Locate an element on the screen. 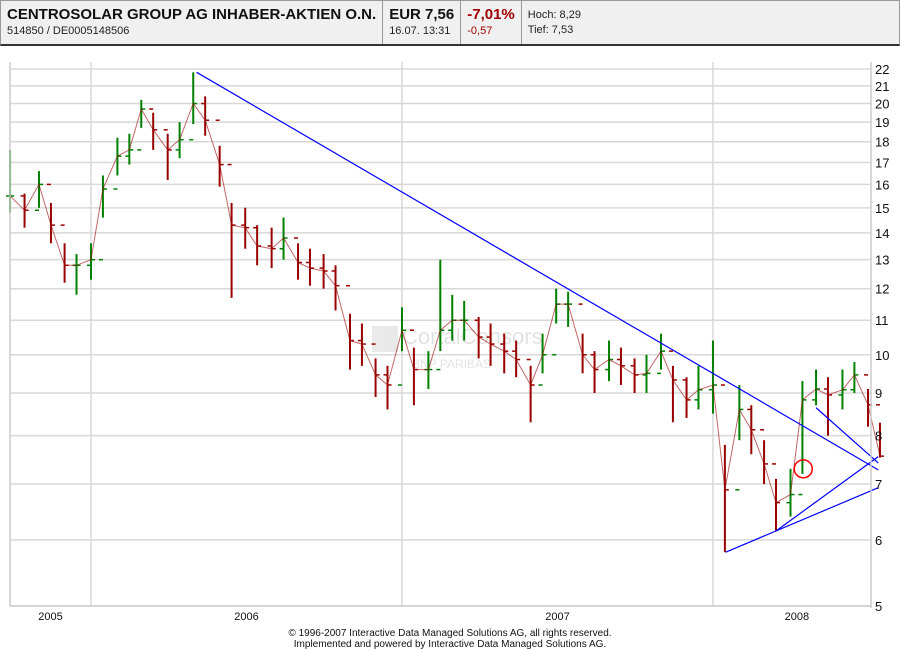 The image size is (900, 650). last-price: EUR 7,56 is located at coordinates (422, 14).